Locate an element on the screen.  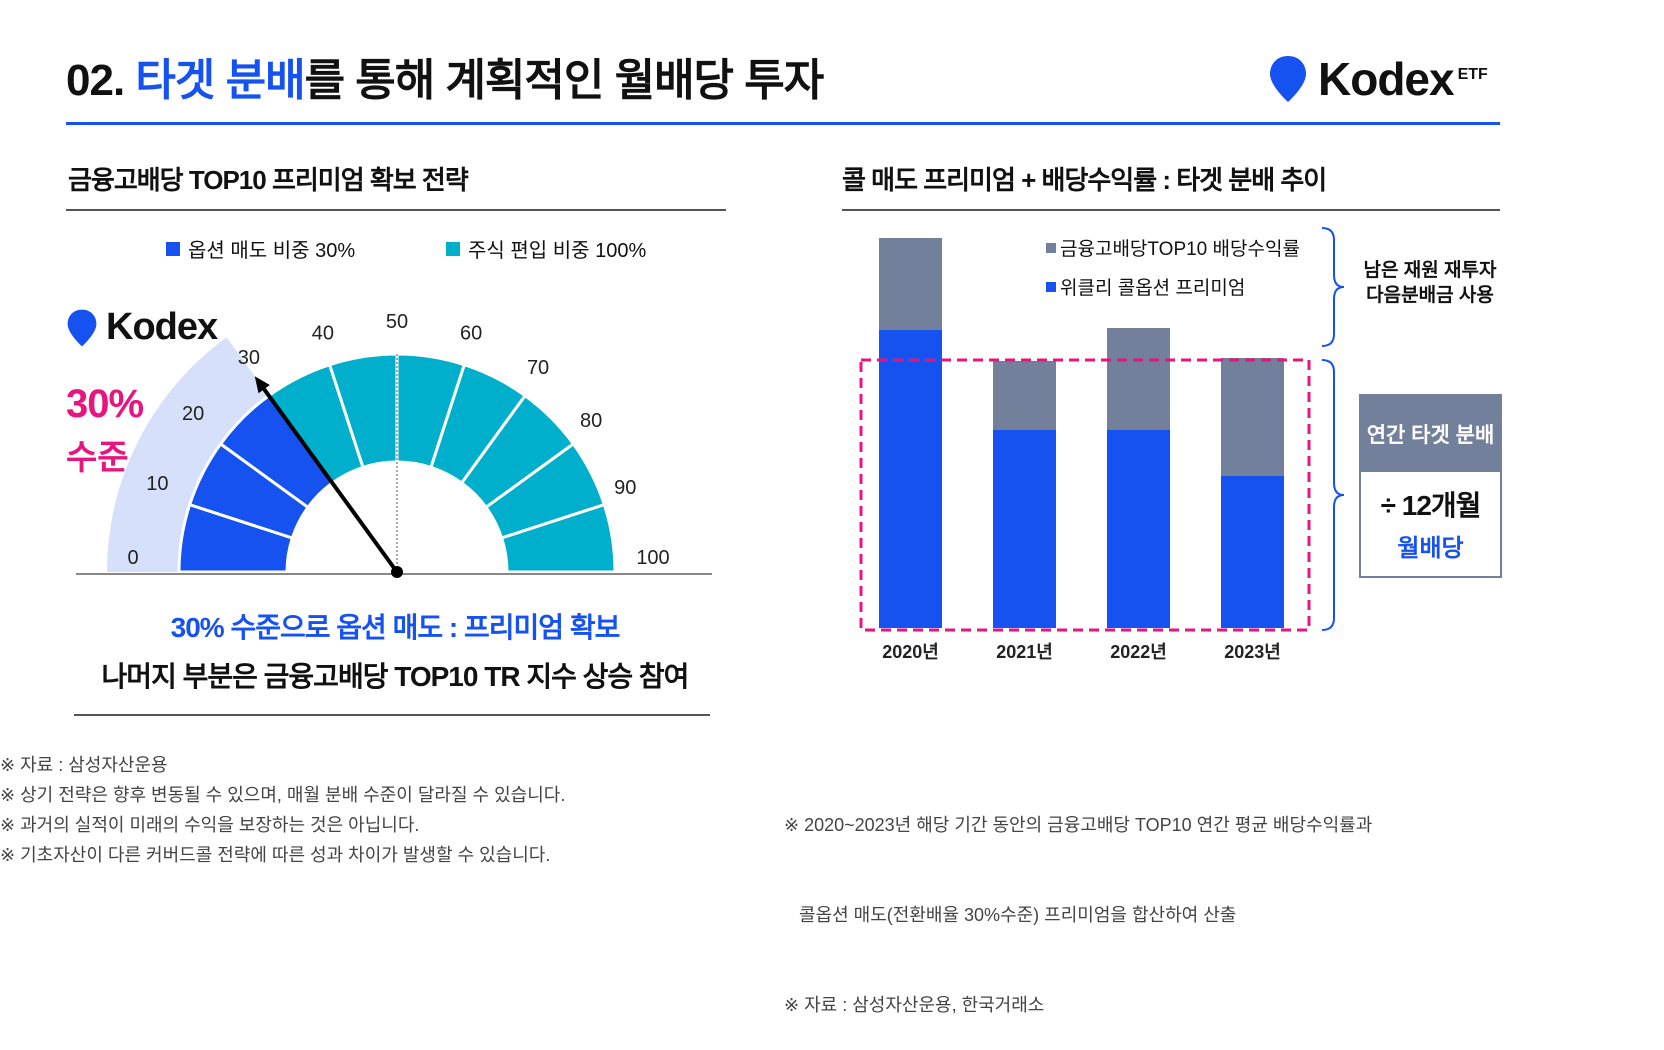
left-divider is located at coordinates (396, 210).